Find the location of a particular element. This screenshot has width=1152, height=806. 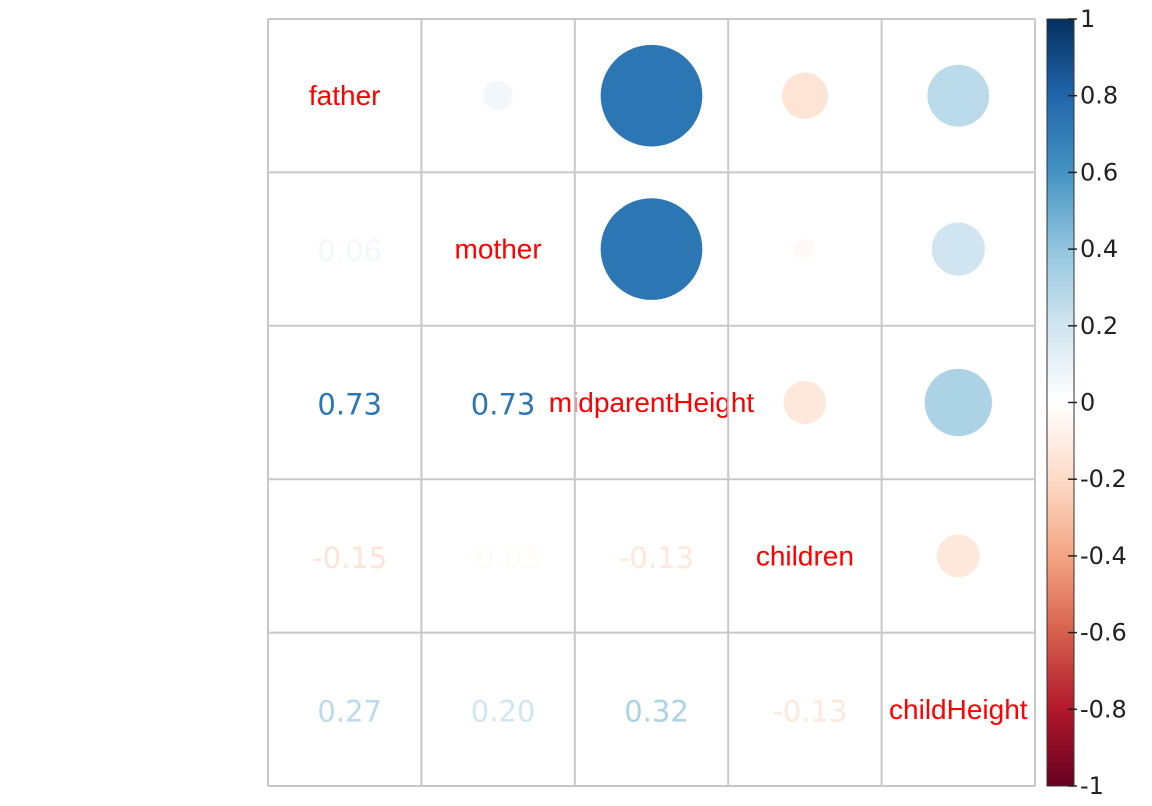

color-bar-tick-label: -0.4 is located at coordinates (1103, 556).